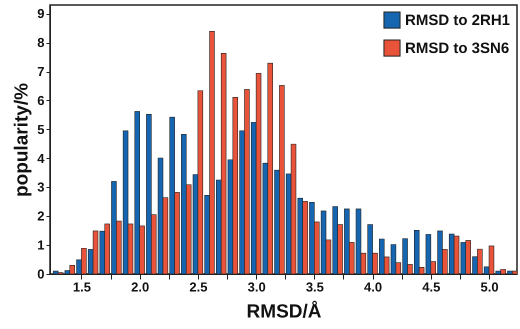  Describe the element at coordinates (40, 14) in the screenshot. I see `y-tick-label: 9` at that location.